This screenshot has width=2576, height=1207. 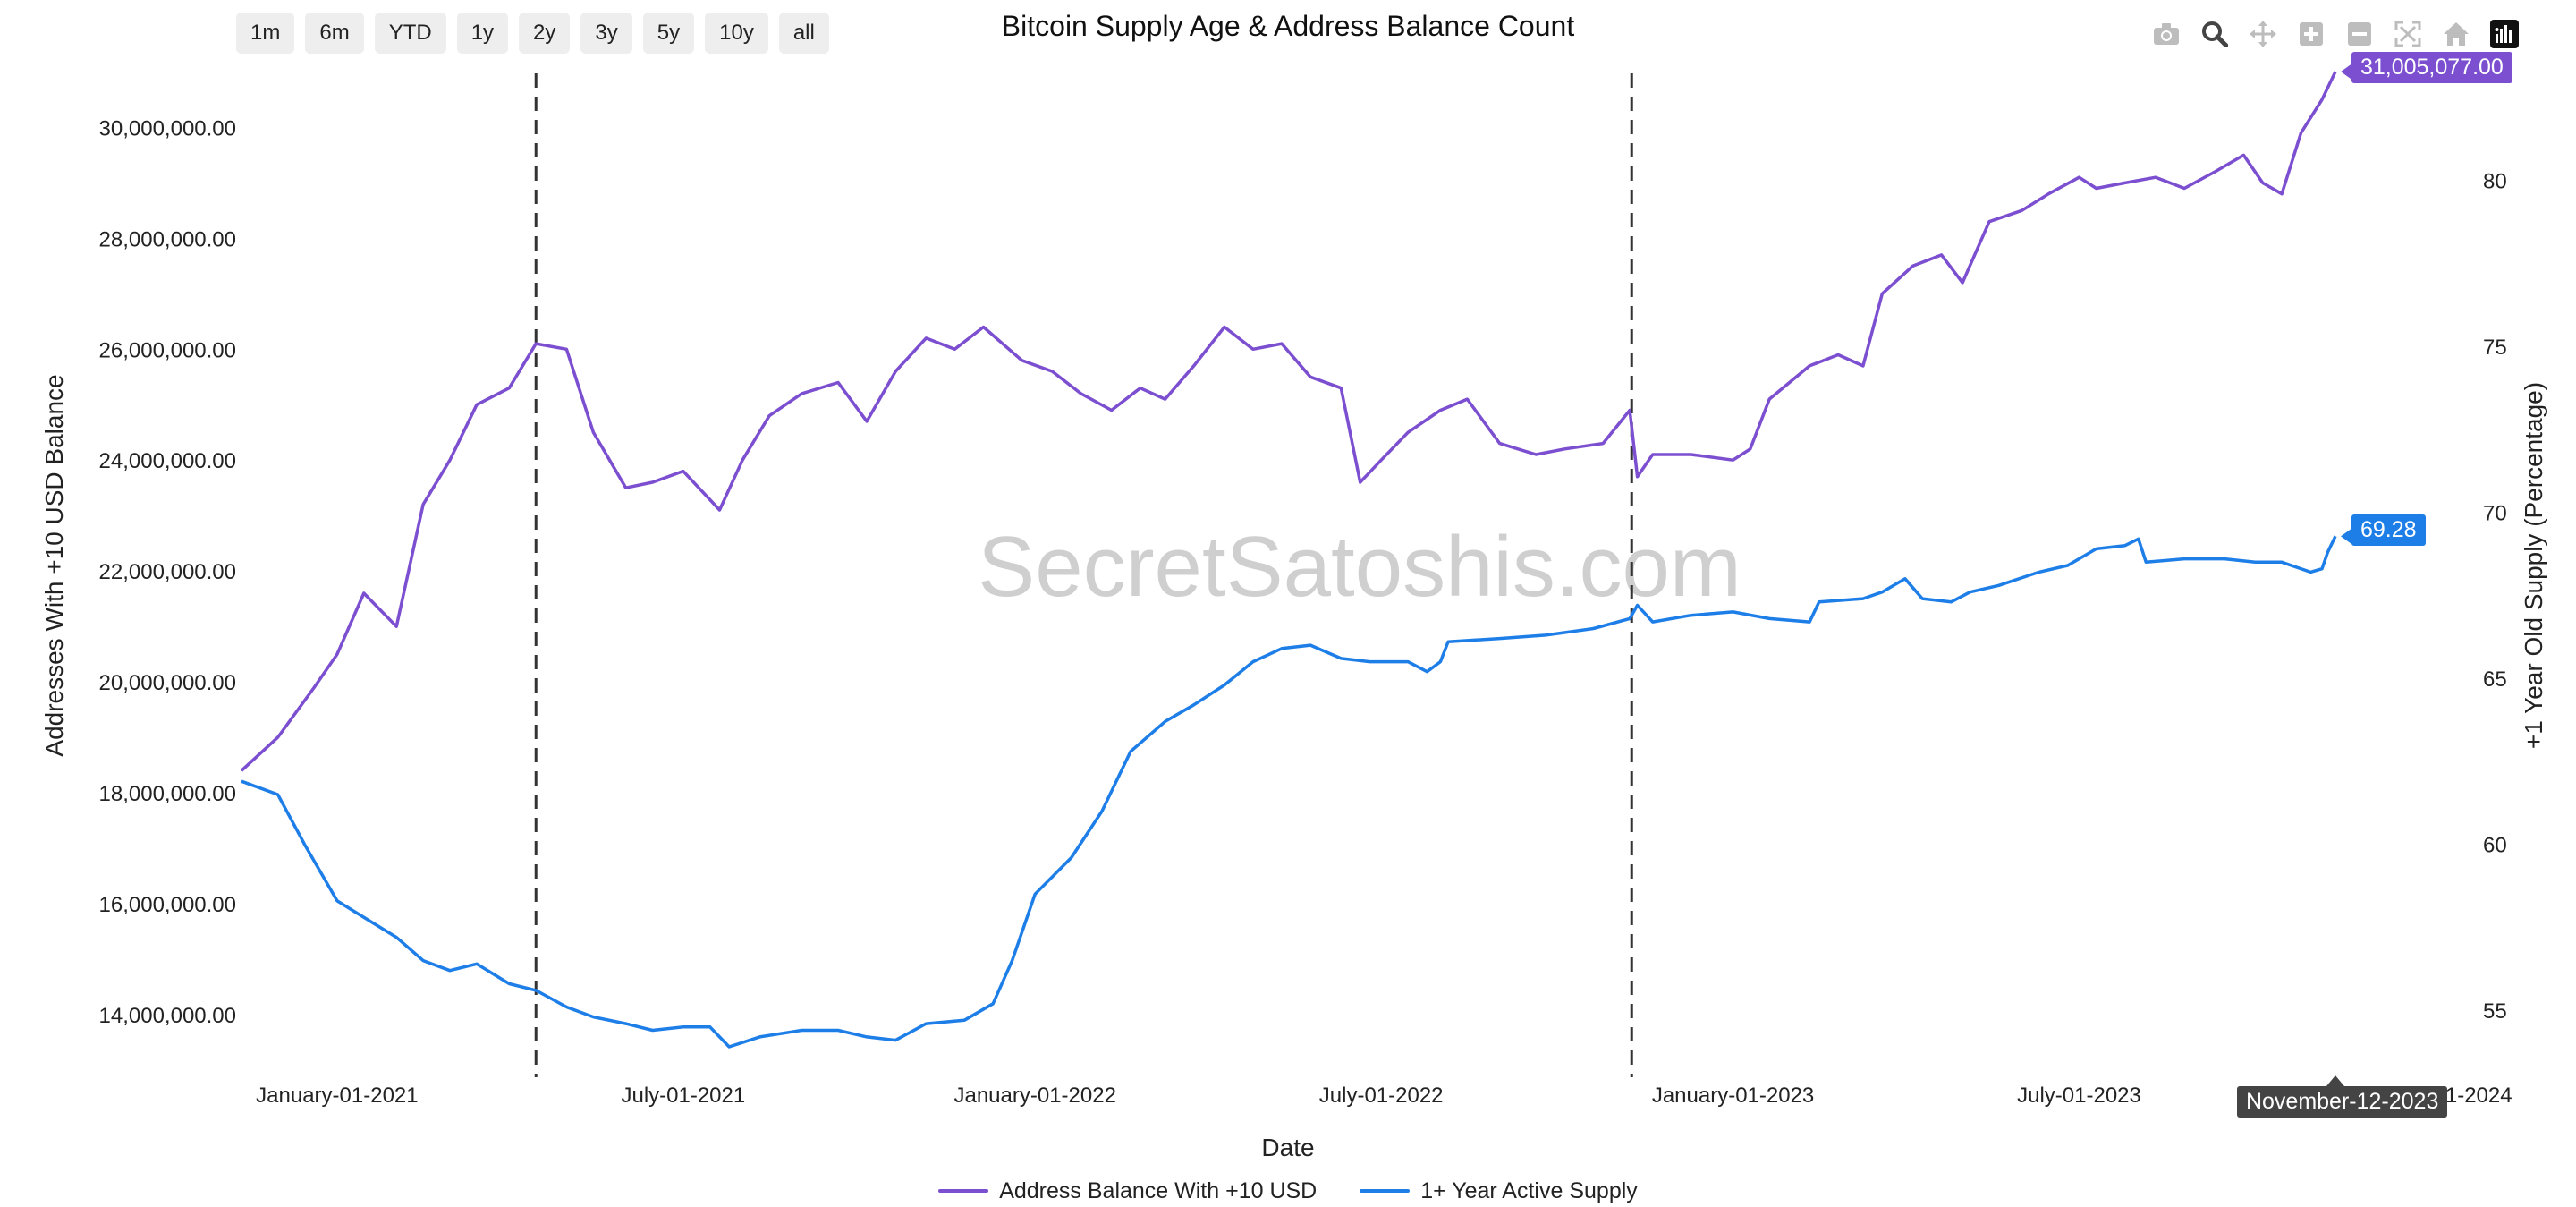 What do you see at coordinates (2408, 34) in the screenshot?
I see `autoscale-icon` at bounding box center [2408, 34].